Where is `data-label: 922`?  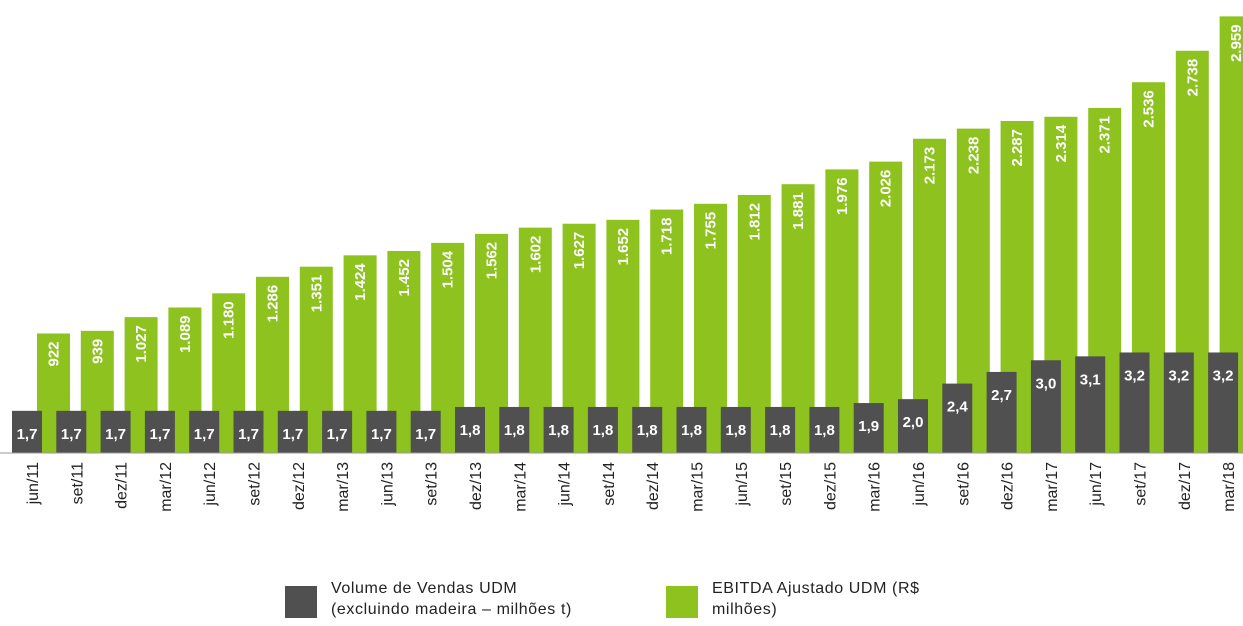
data-label: 922 is located at coordinates (54, 353).